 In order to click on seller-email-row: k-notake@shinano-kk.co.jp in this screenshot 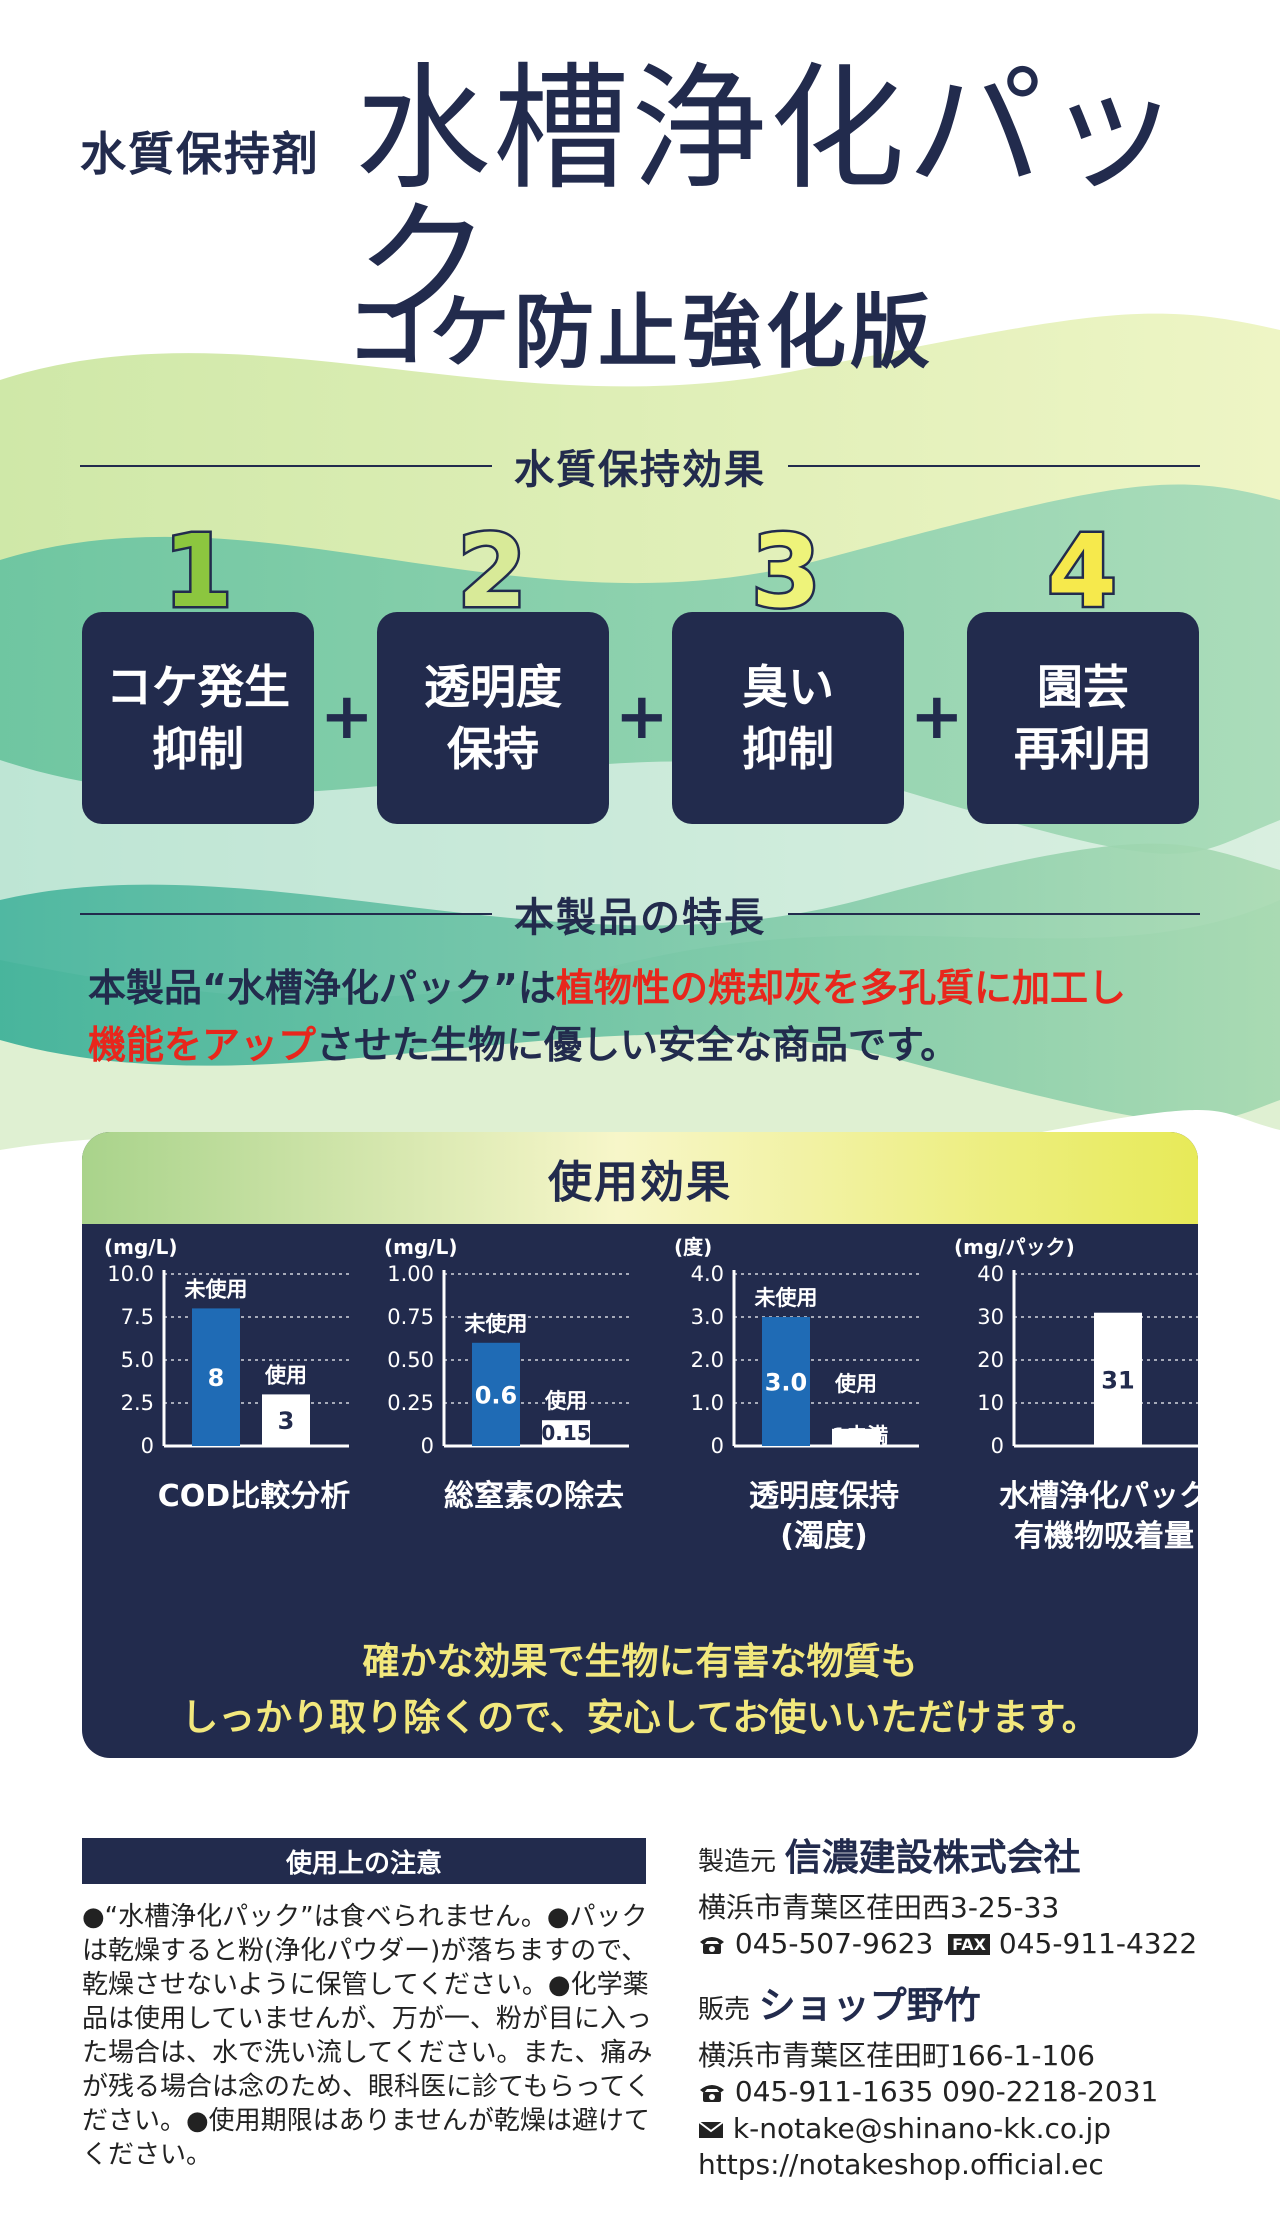, I will do `click(928, 2129)`.